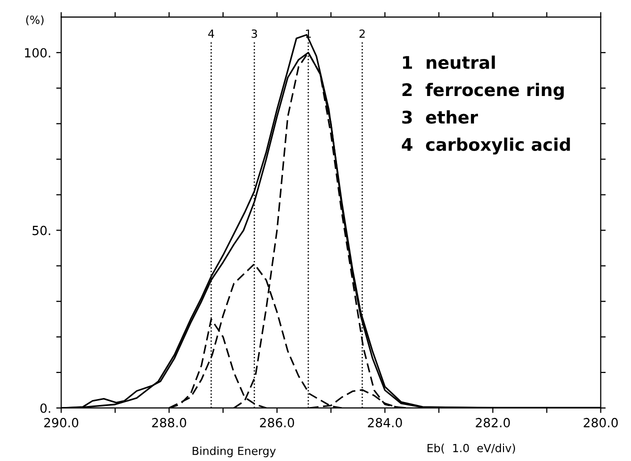 This screenshot has height=461, width=631. I want to click on annotation: 3 ether, so click(440, 117).